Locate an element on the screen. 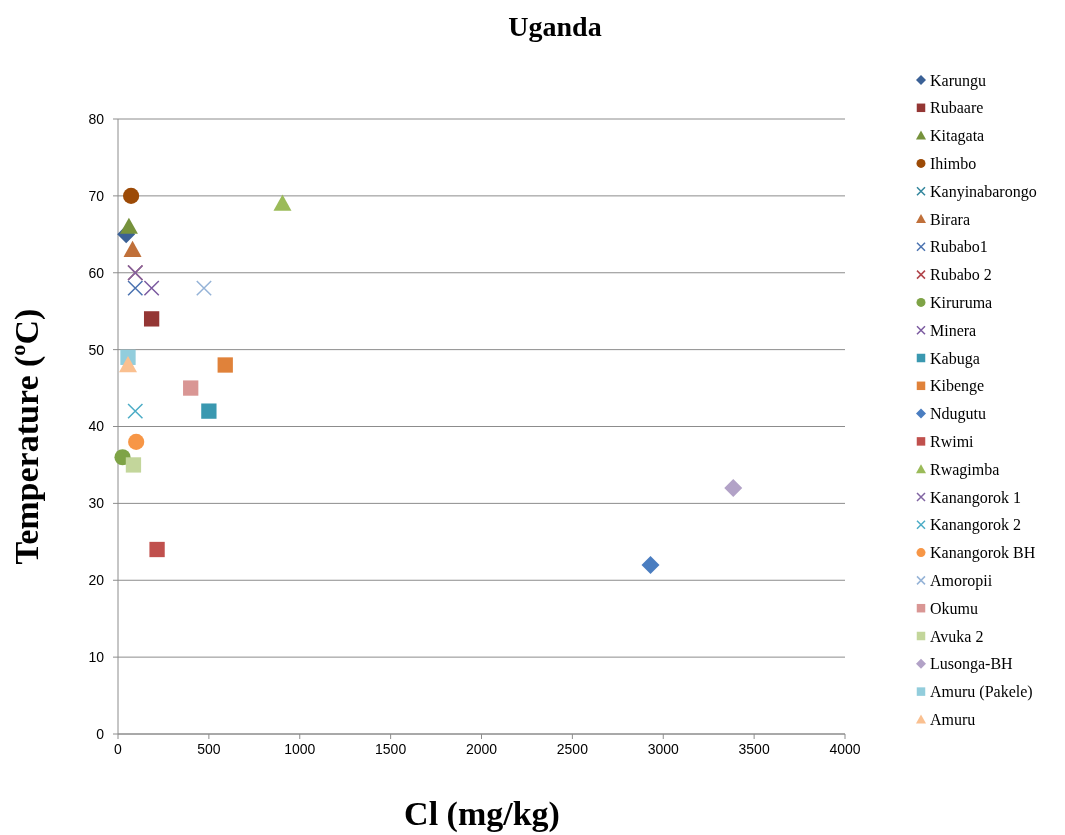  legend-label: Okumu is located at coordinates (954, 608).